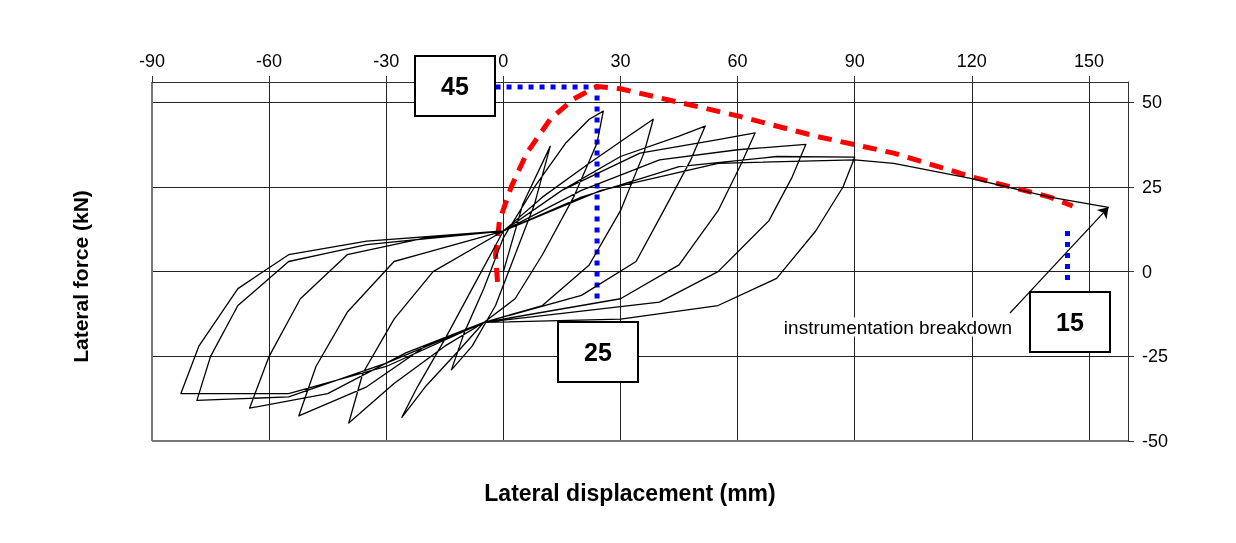 This screenshot has height=543, width=1236. Describe the element at coordinates (1155, 441) in the screenshot. I see `y-tick-label: -50` at that location.